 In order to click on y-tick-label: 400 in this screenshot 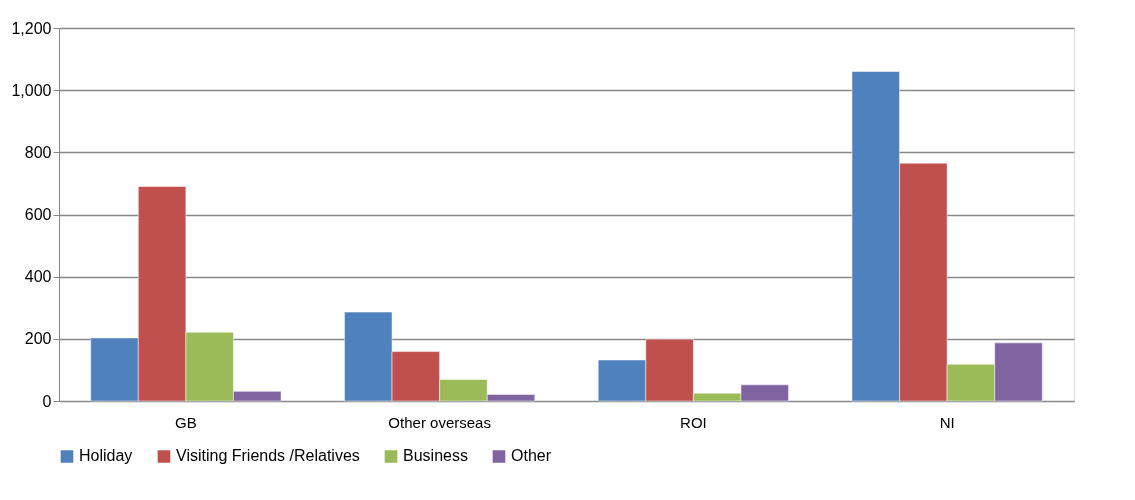, I will do `click(38, 277)`.